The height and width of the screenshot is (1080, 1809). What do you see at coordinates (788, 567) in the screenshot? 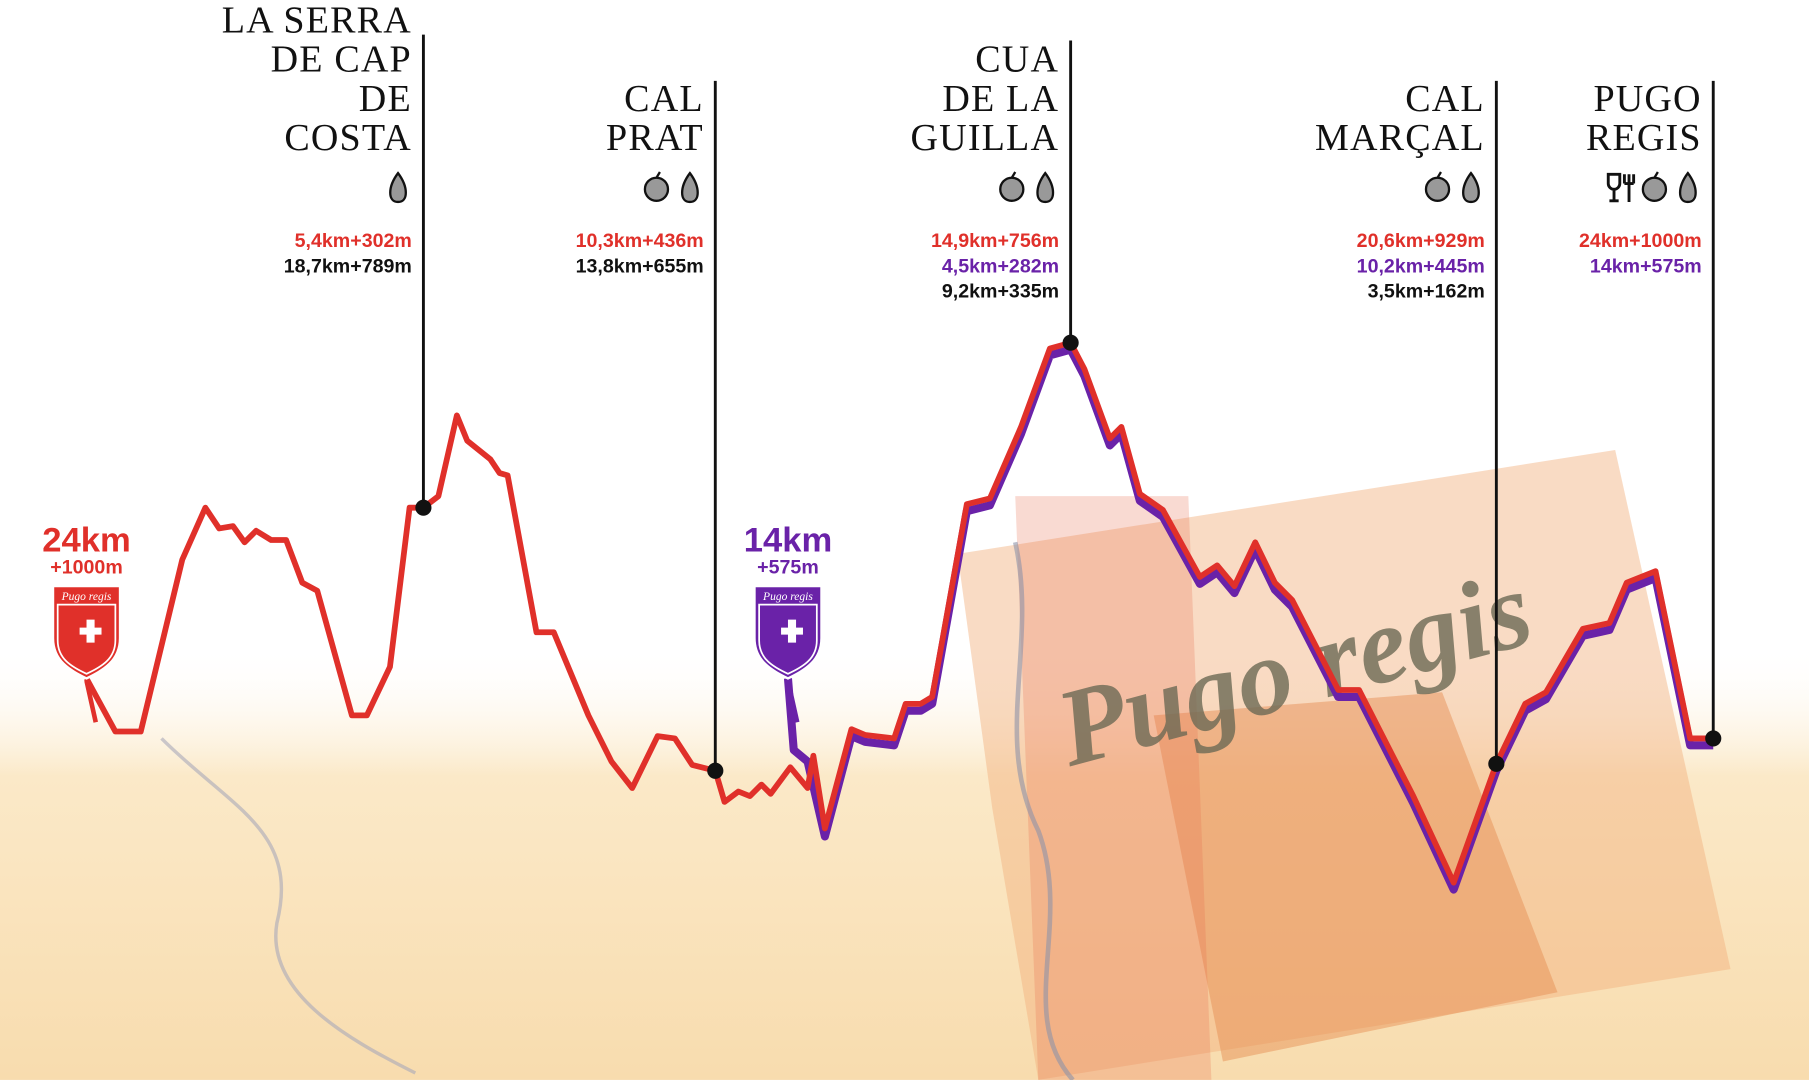
I see `start-climb: +575m` at bounding box center [788, 567].